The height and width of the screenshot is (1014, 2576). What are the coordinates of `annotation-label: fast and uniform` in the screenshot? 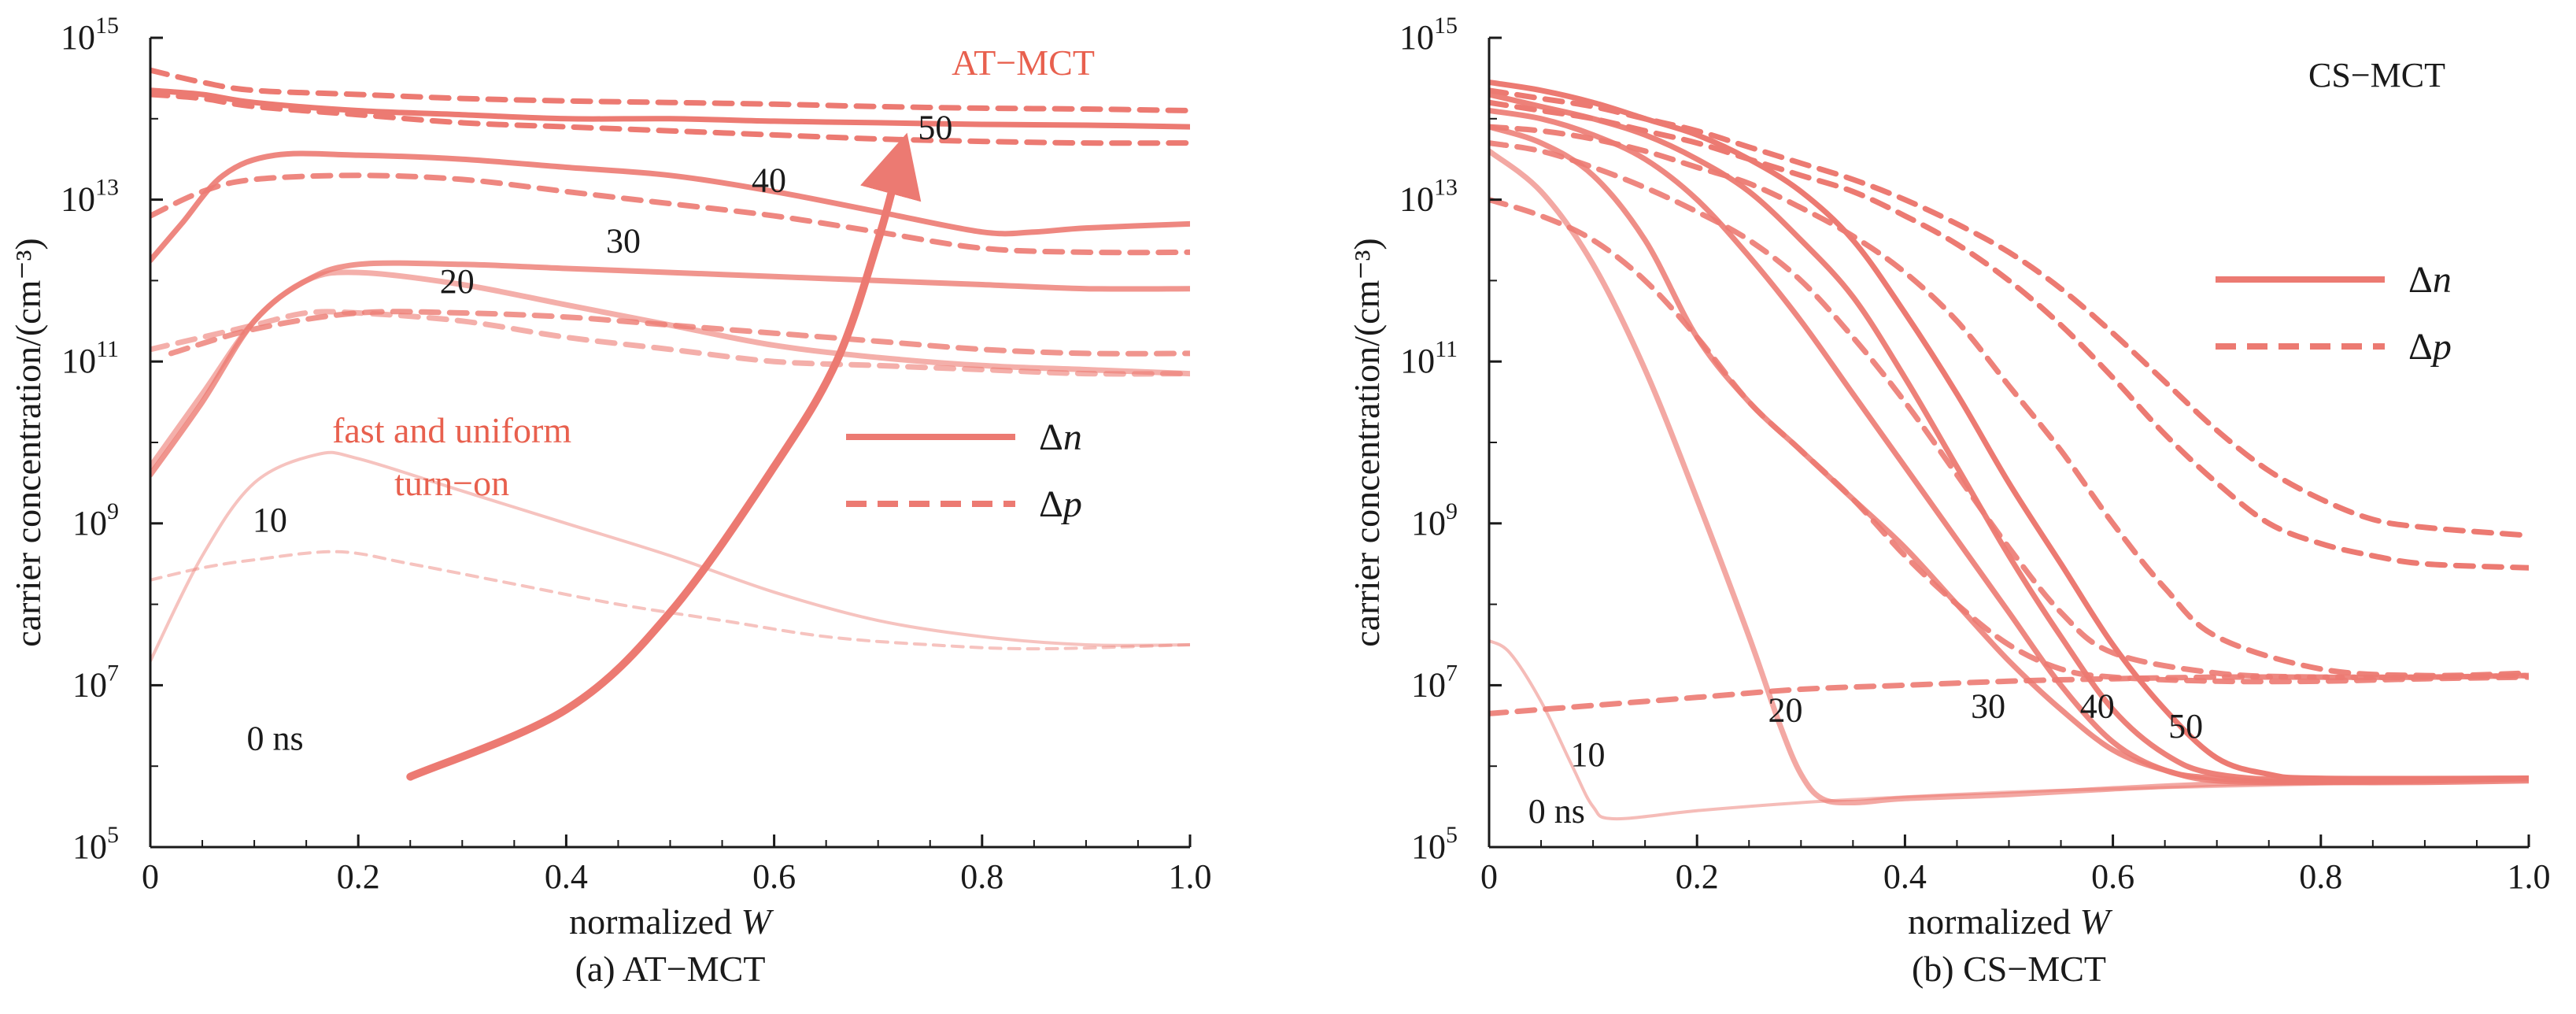 It's located at (451, 430).